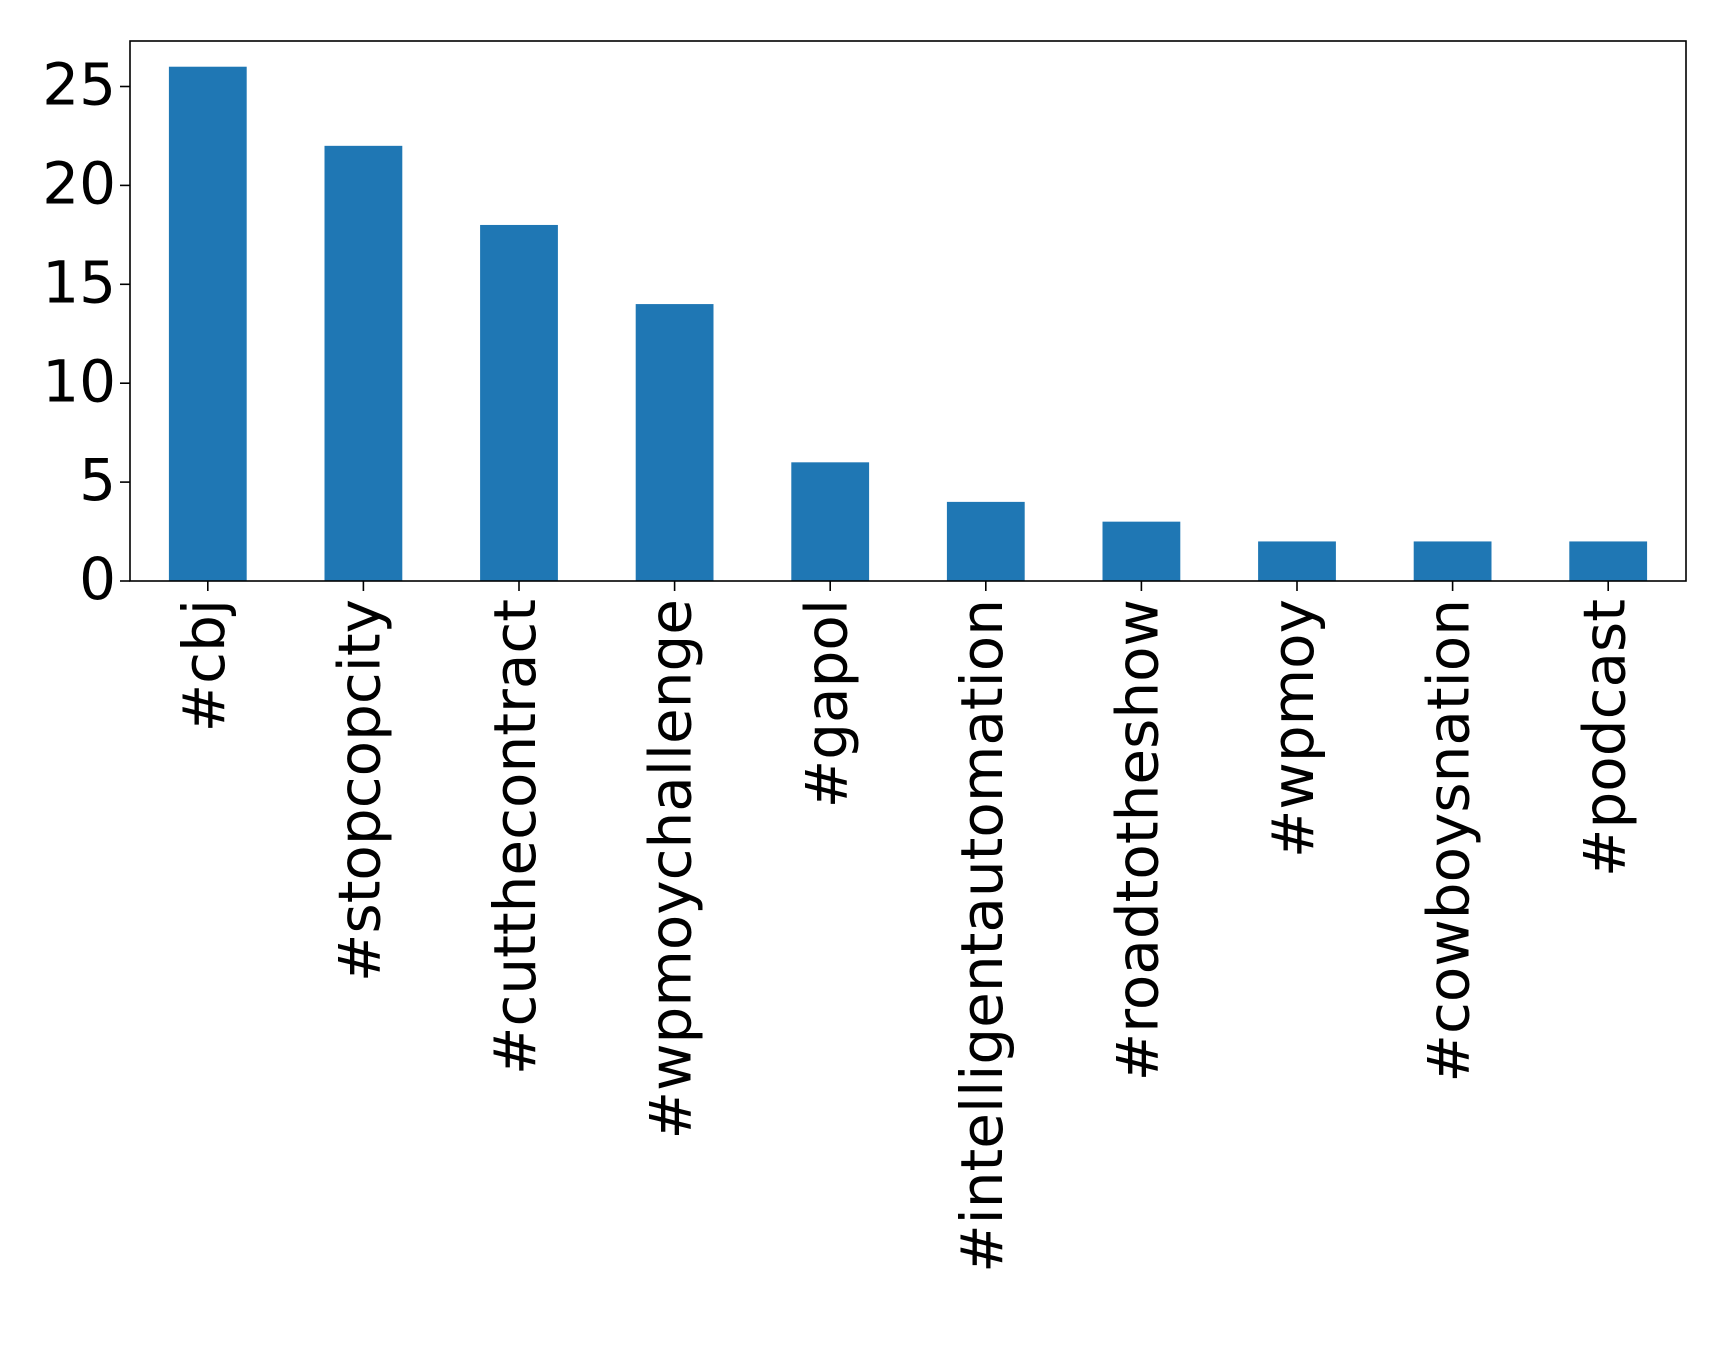  What do you see at coordinates (79, 282) in the screenshot?
I see `y-tick-label: 15` at bounding box center [79, 282].